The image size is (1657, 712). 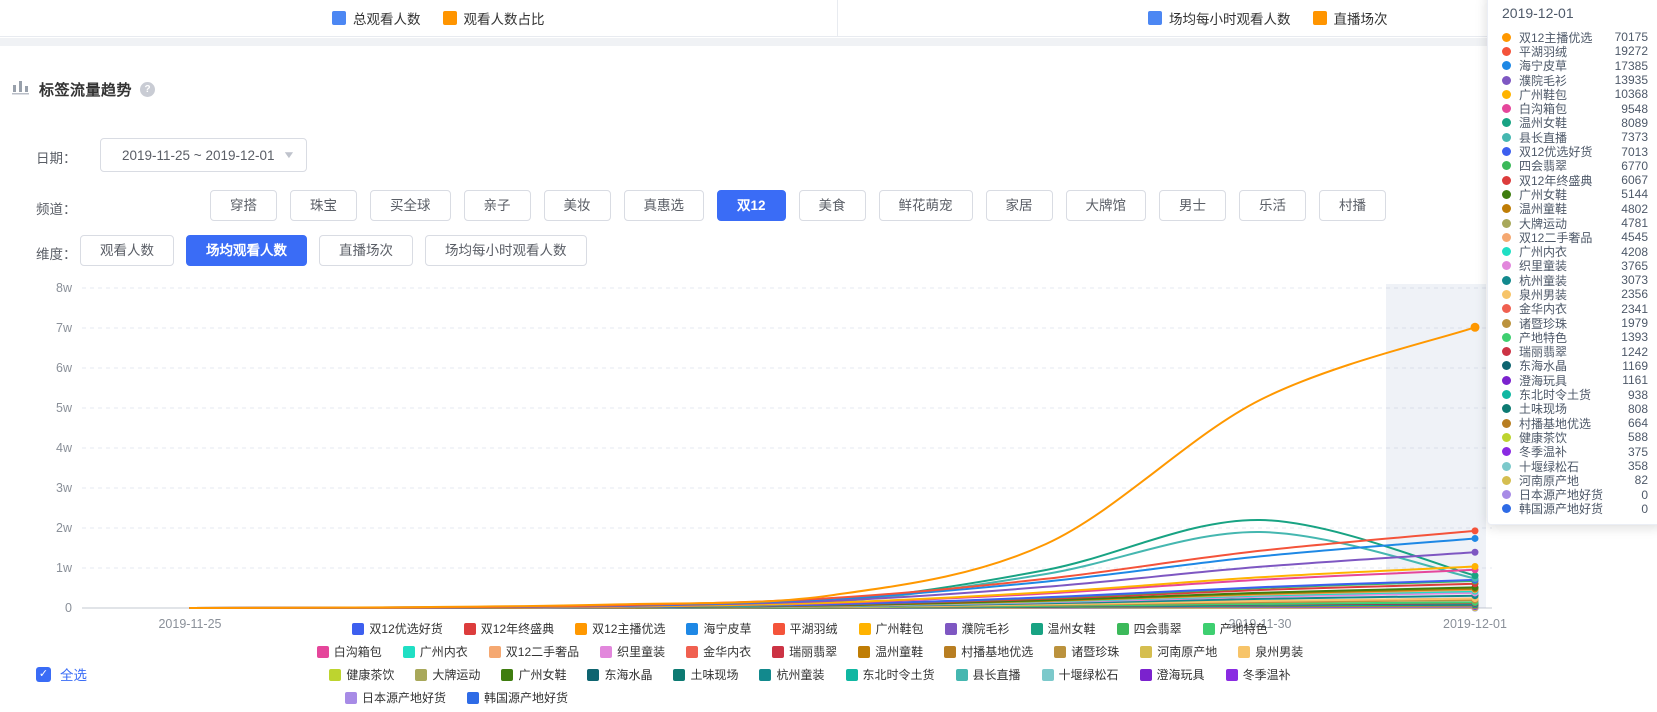 I want to click on legend-item-广州女鞋: 广州女鞋, so click(x=533, y=674).